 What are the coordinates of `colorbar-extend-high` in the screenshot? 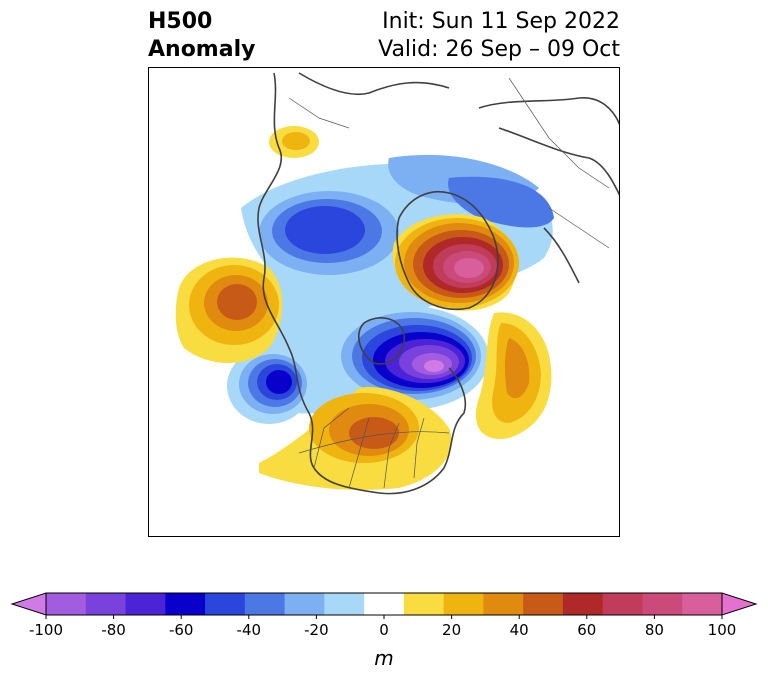 It's located at (739, 604).